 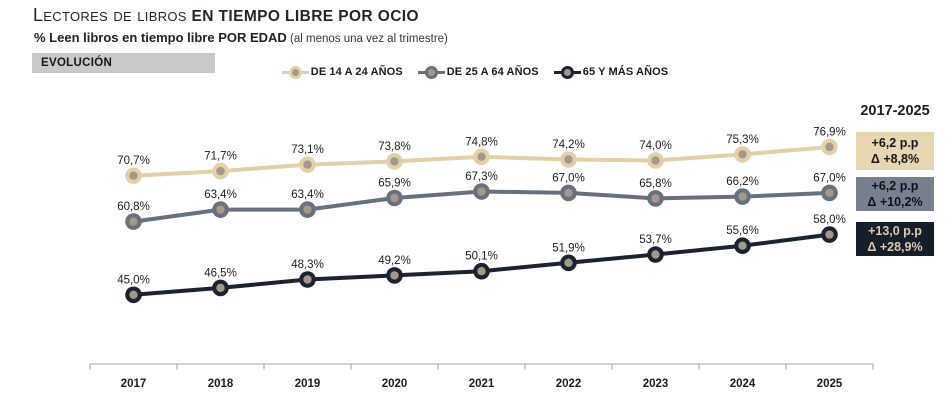 I want to click on data-point-label: 48,3%, so click(x=307, y=265).